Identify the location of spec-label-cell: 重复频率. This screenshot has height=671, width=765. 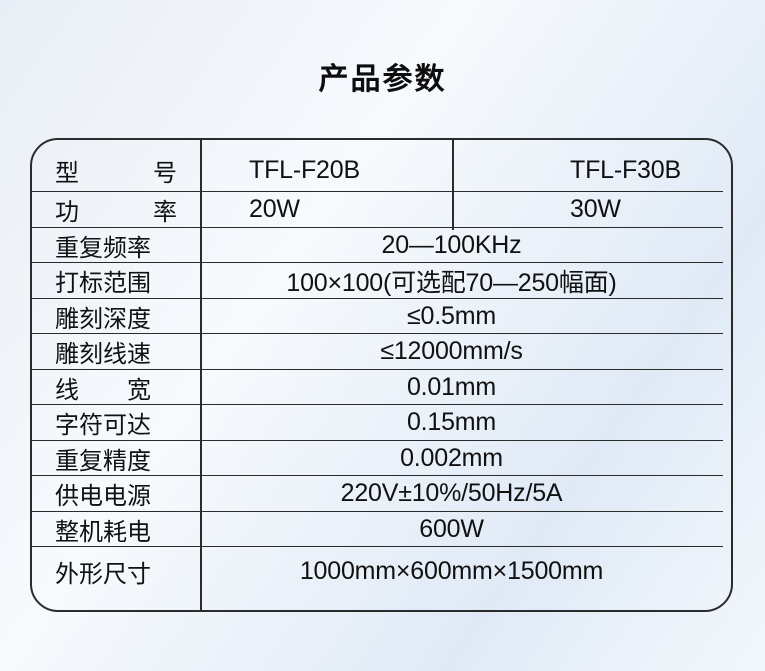
(116, 245).